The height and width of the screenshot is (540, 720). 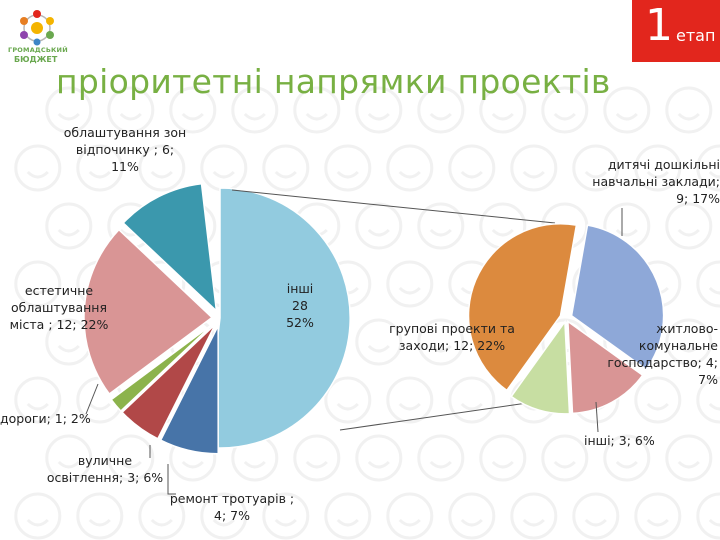 What do you see at coordinates (37, 28) in the screenshot?
I see `logo-emblem-icon` at bounding box center [37, 28].